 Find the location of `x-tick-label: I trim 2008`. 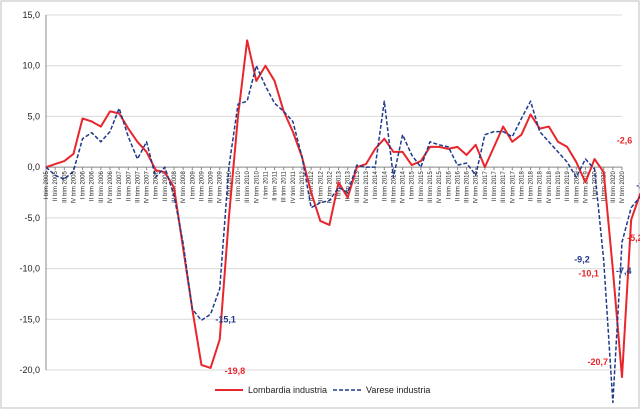

x-tick-label: I trim 2008 is located at coordinates (157, 184).